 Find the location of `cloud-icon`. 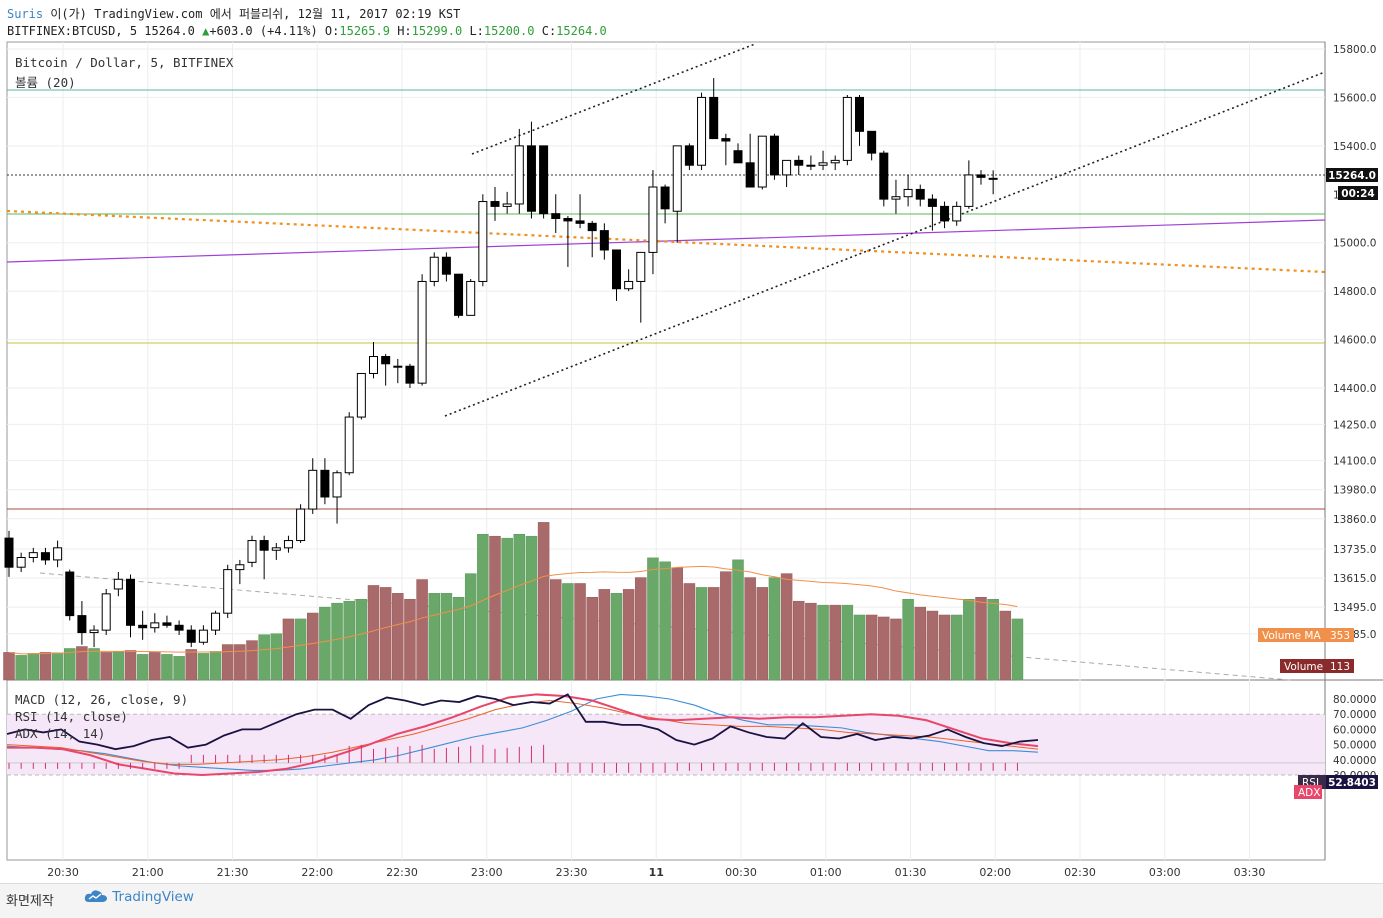

cloud-icon is located at coordinates (95, 896).